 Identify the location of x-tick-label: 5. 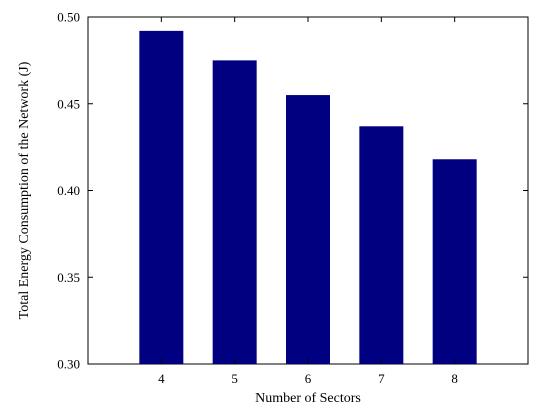
(234, 378).